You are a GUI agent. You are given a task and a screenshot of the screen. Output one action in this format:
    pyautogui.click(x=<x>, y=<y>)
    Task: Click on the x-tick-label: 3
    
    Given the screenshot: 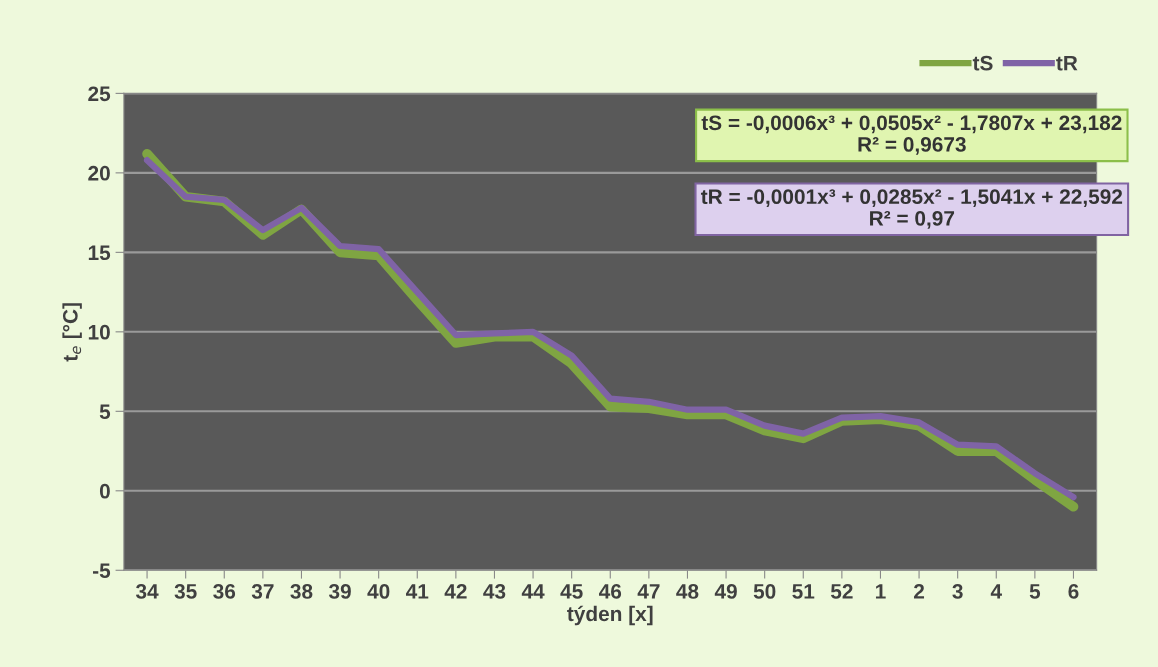 What is the action you would take?
    pyautogui.click(x=957, y=591)
    